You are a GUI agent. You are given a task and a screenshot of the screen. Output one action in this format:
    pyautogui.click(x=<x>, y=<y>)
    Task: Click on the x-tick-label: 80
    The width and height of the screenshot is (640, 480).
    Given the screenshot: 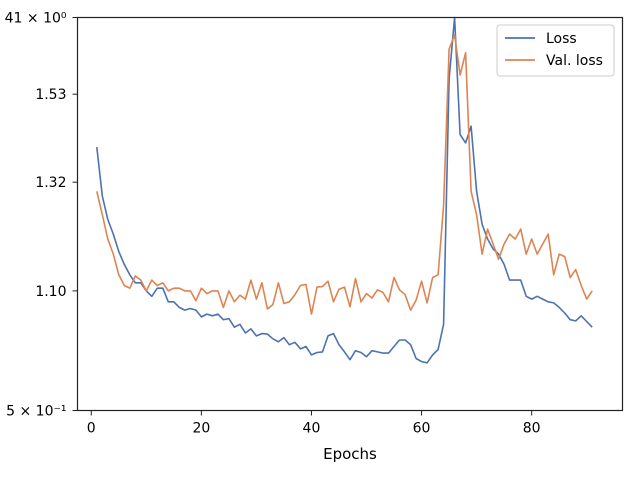 What is the action you would take?
    pyautogui.click(x=532, y=429)
    